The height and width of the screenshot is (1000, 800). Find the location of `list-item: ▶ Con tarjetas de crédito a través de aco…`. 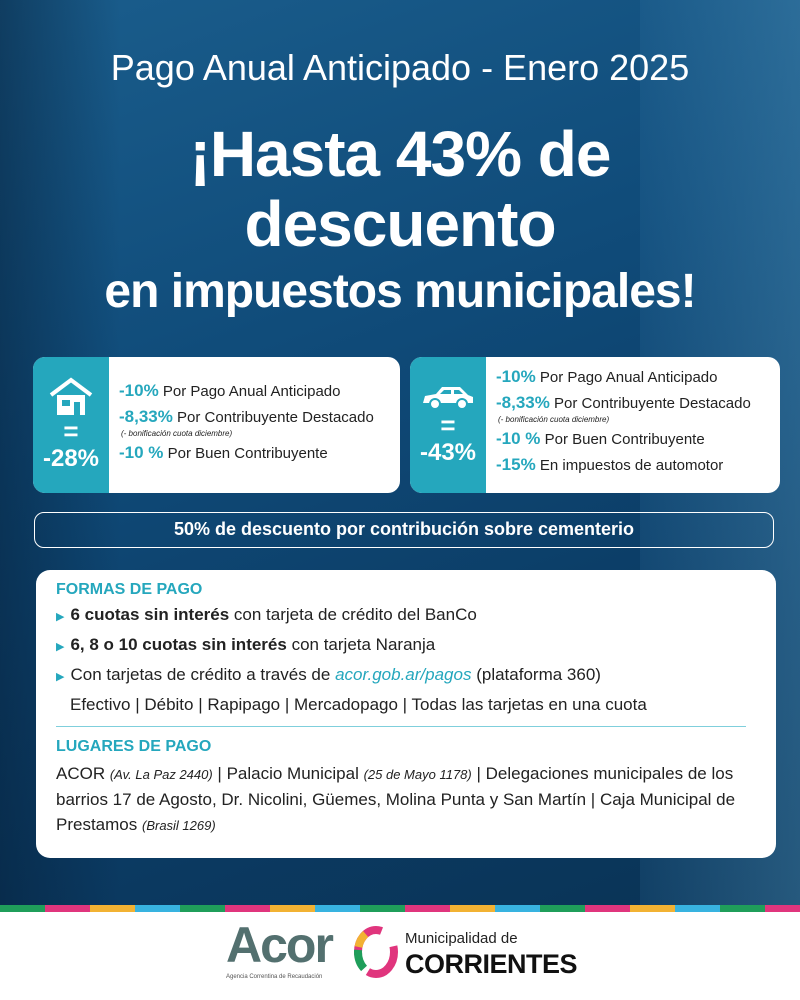

list-item: ▶ Con tarjetas de crédito a través de aco… is located at coordinates (328, 674).